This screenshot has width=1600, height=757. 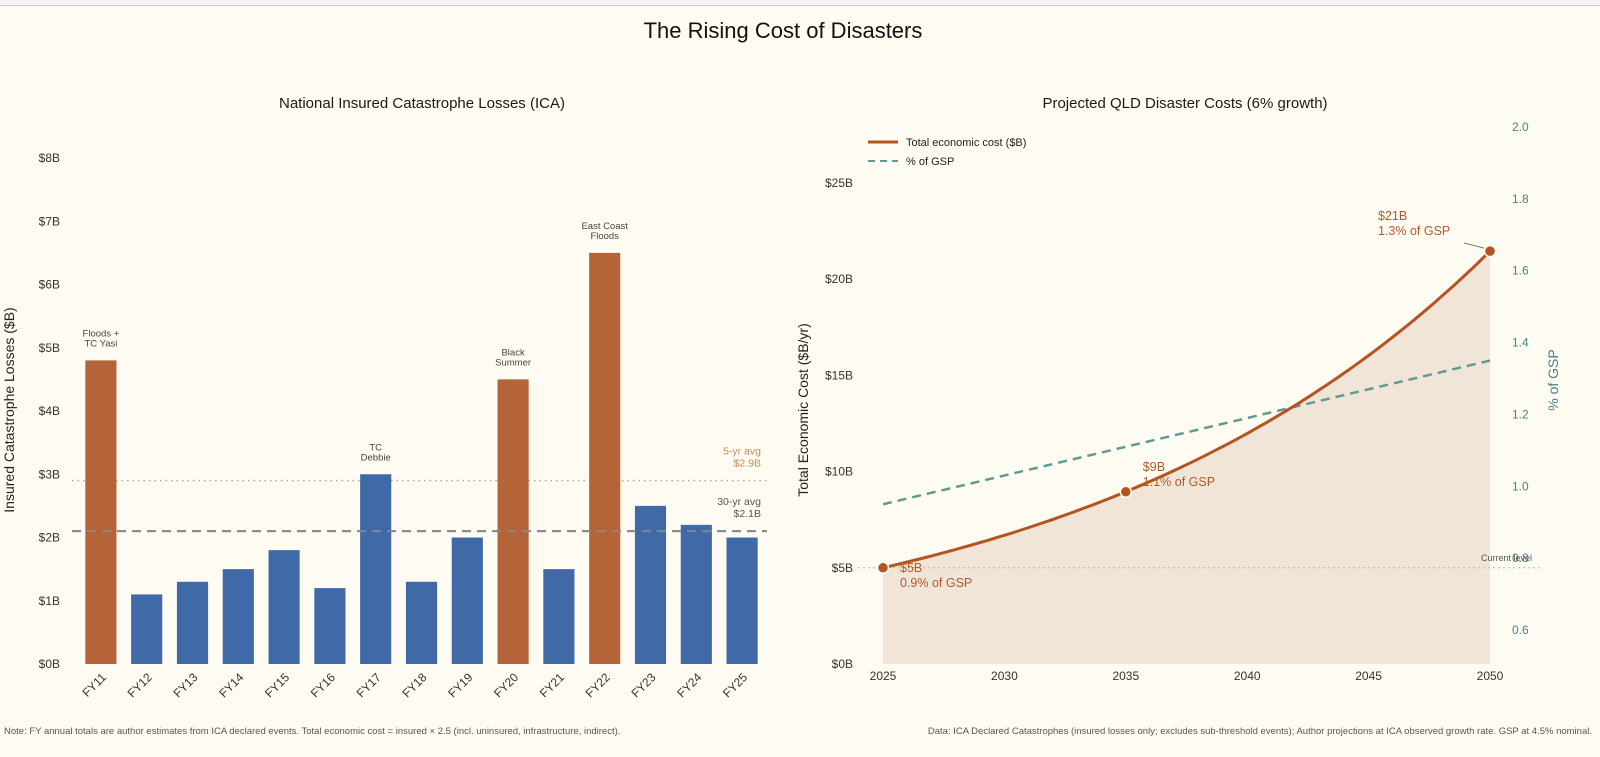 What do you see at coordinates (140, 685) in the screenshot?
I see `x-tick-label: FY12` at bounding box center [140, 685].